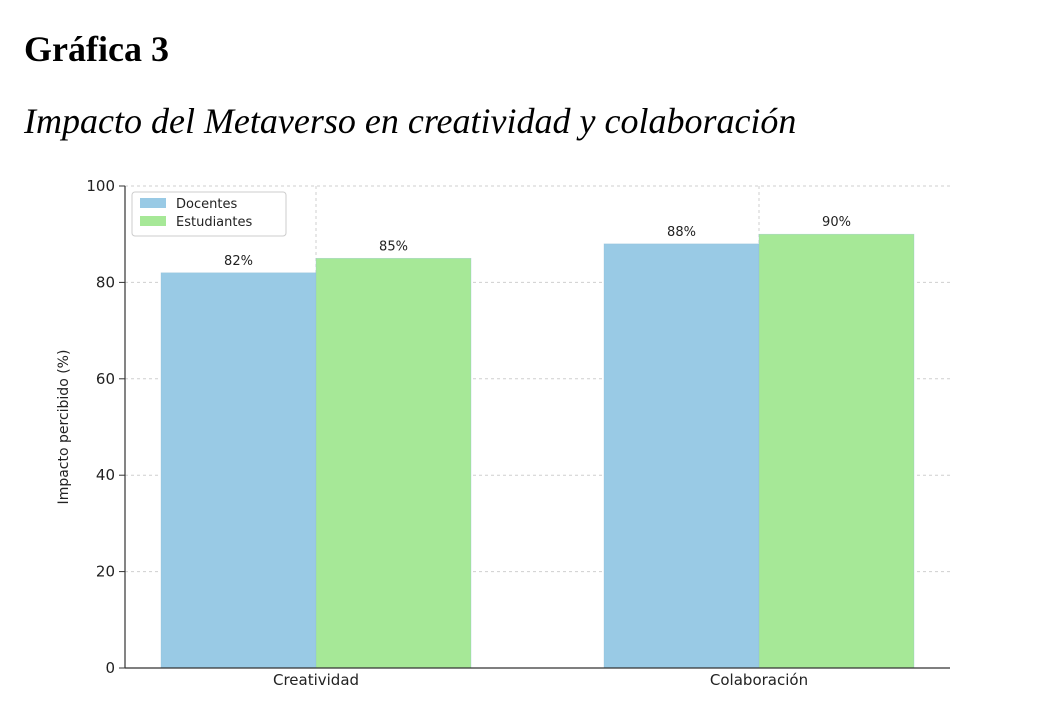 This screenshot has width=1050, height=728. What do you see at coordinates (105, 572) in the screenshot?
I see `y-tick-label: 20` at bounding box center [105, 572].